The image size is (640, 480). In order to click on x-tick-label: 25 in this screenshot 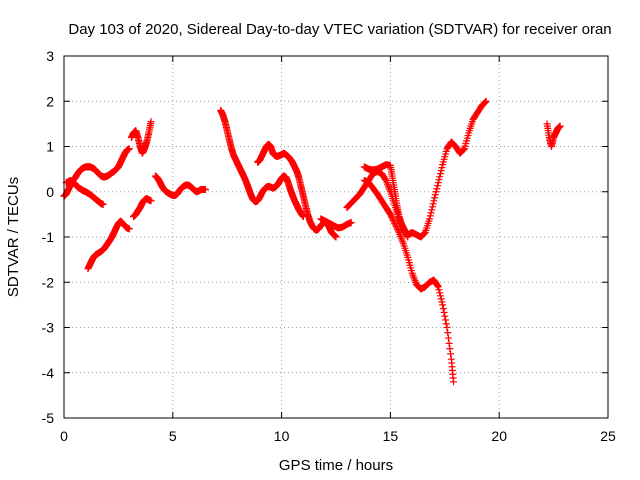, I will do `click(608, 436)`.